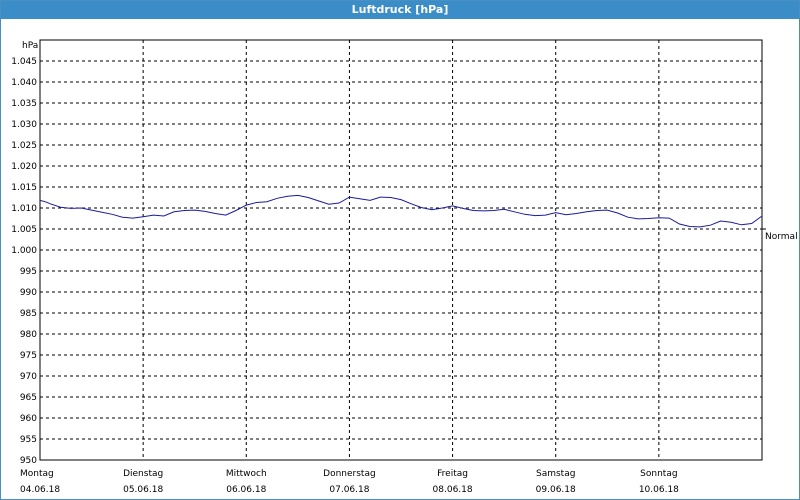 The width and height of the screenshot is (800, 500). Describe the element at coordinates (556, 490) in the screenshot. I see `x-tick-date-label: 09.06.18` at that location.